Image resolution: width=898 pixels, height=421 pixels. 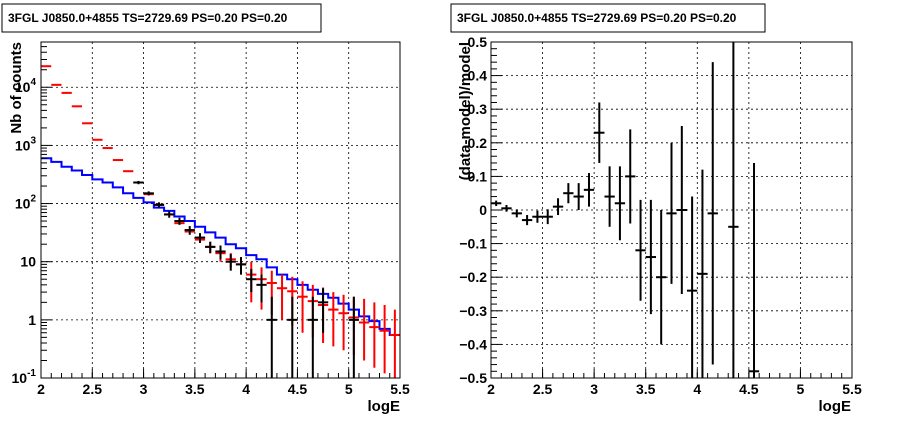 What do you see at coordinates (24, 377) in the screenshot?
I see `y-tick-label: 10⁻¹` at bounding box center [24, 377].